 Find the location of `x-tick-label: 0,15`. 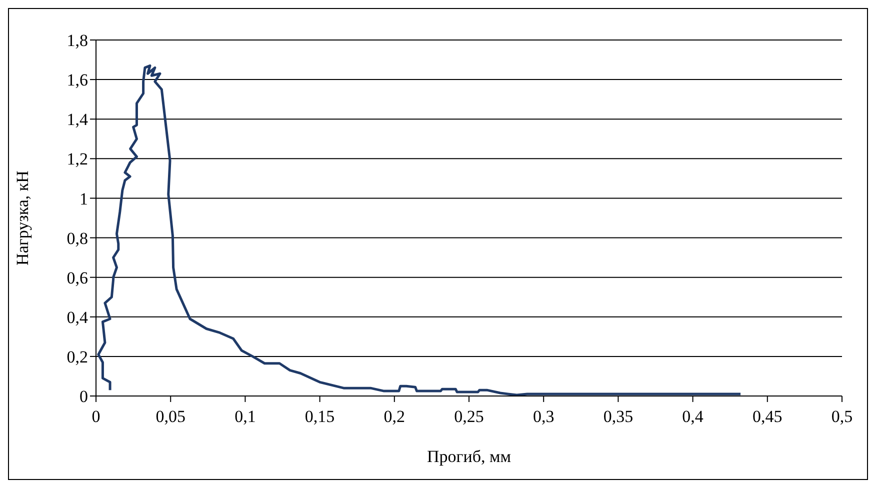

x-tick-label: 0,15 is located at coordinates (319, 416).